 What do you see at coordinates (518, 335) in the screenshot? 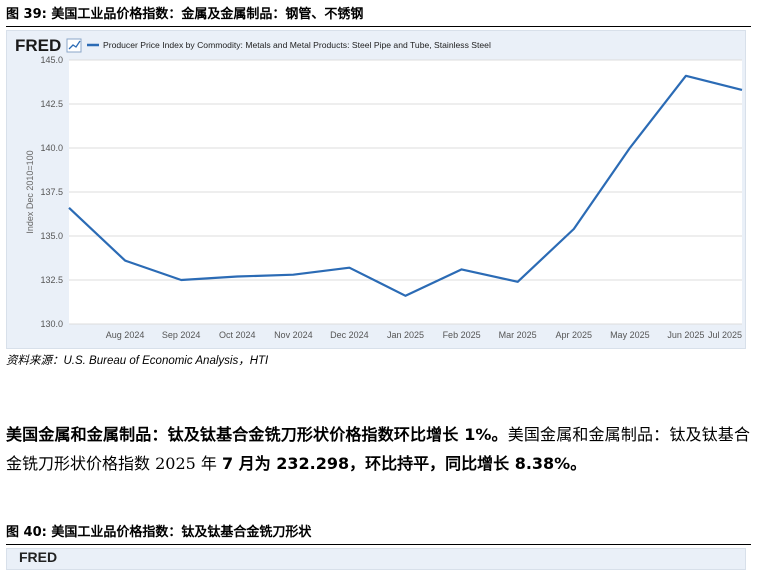
I see `x-tick-label: Mar 2025` at bounding box center [518, 335].